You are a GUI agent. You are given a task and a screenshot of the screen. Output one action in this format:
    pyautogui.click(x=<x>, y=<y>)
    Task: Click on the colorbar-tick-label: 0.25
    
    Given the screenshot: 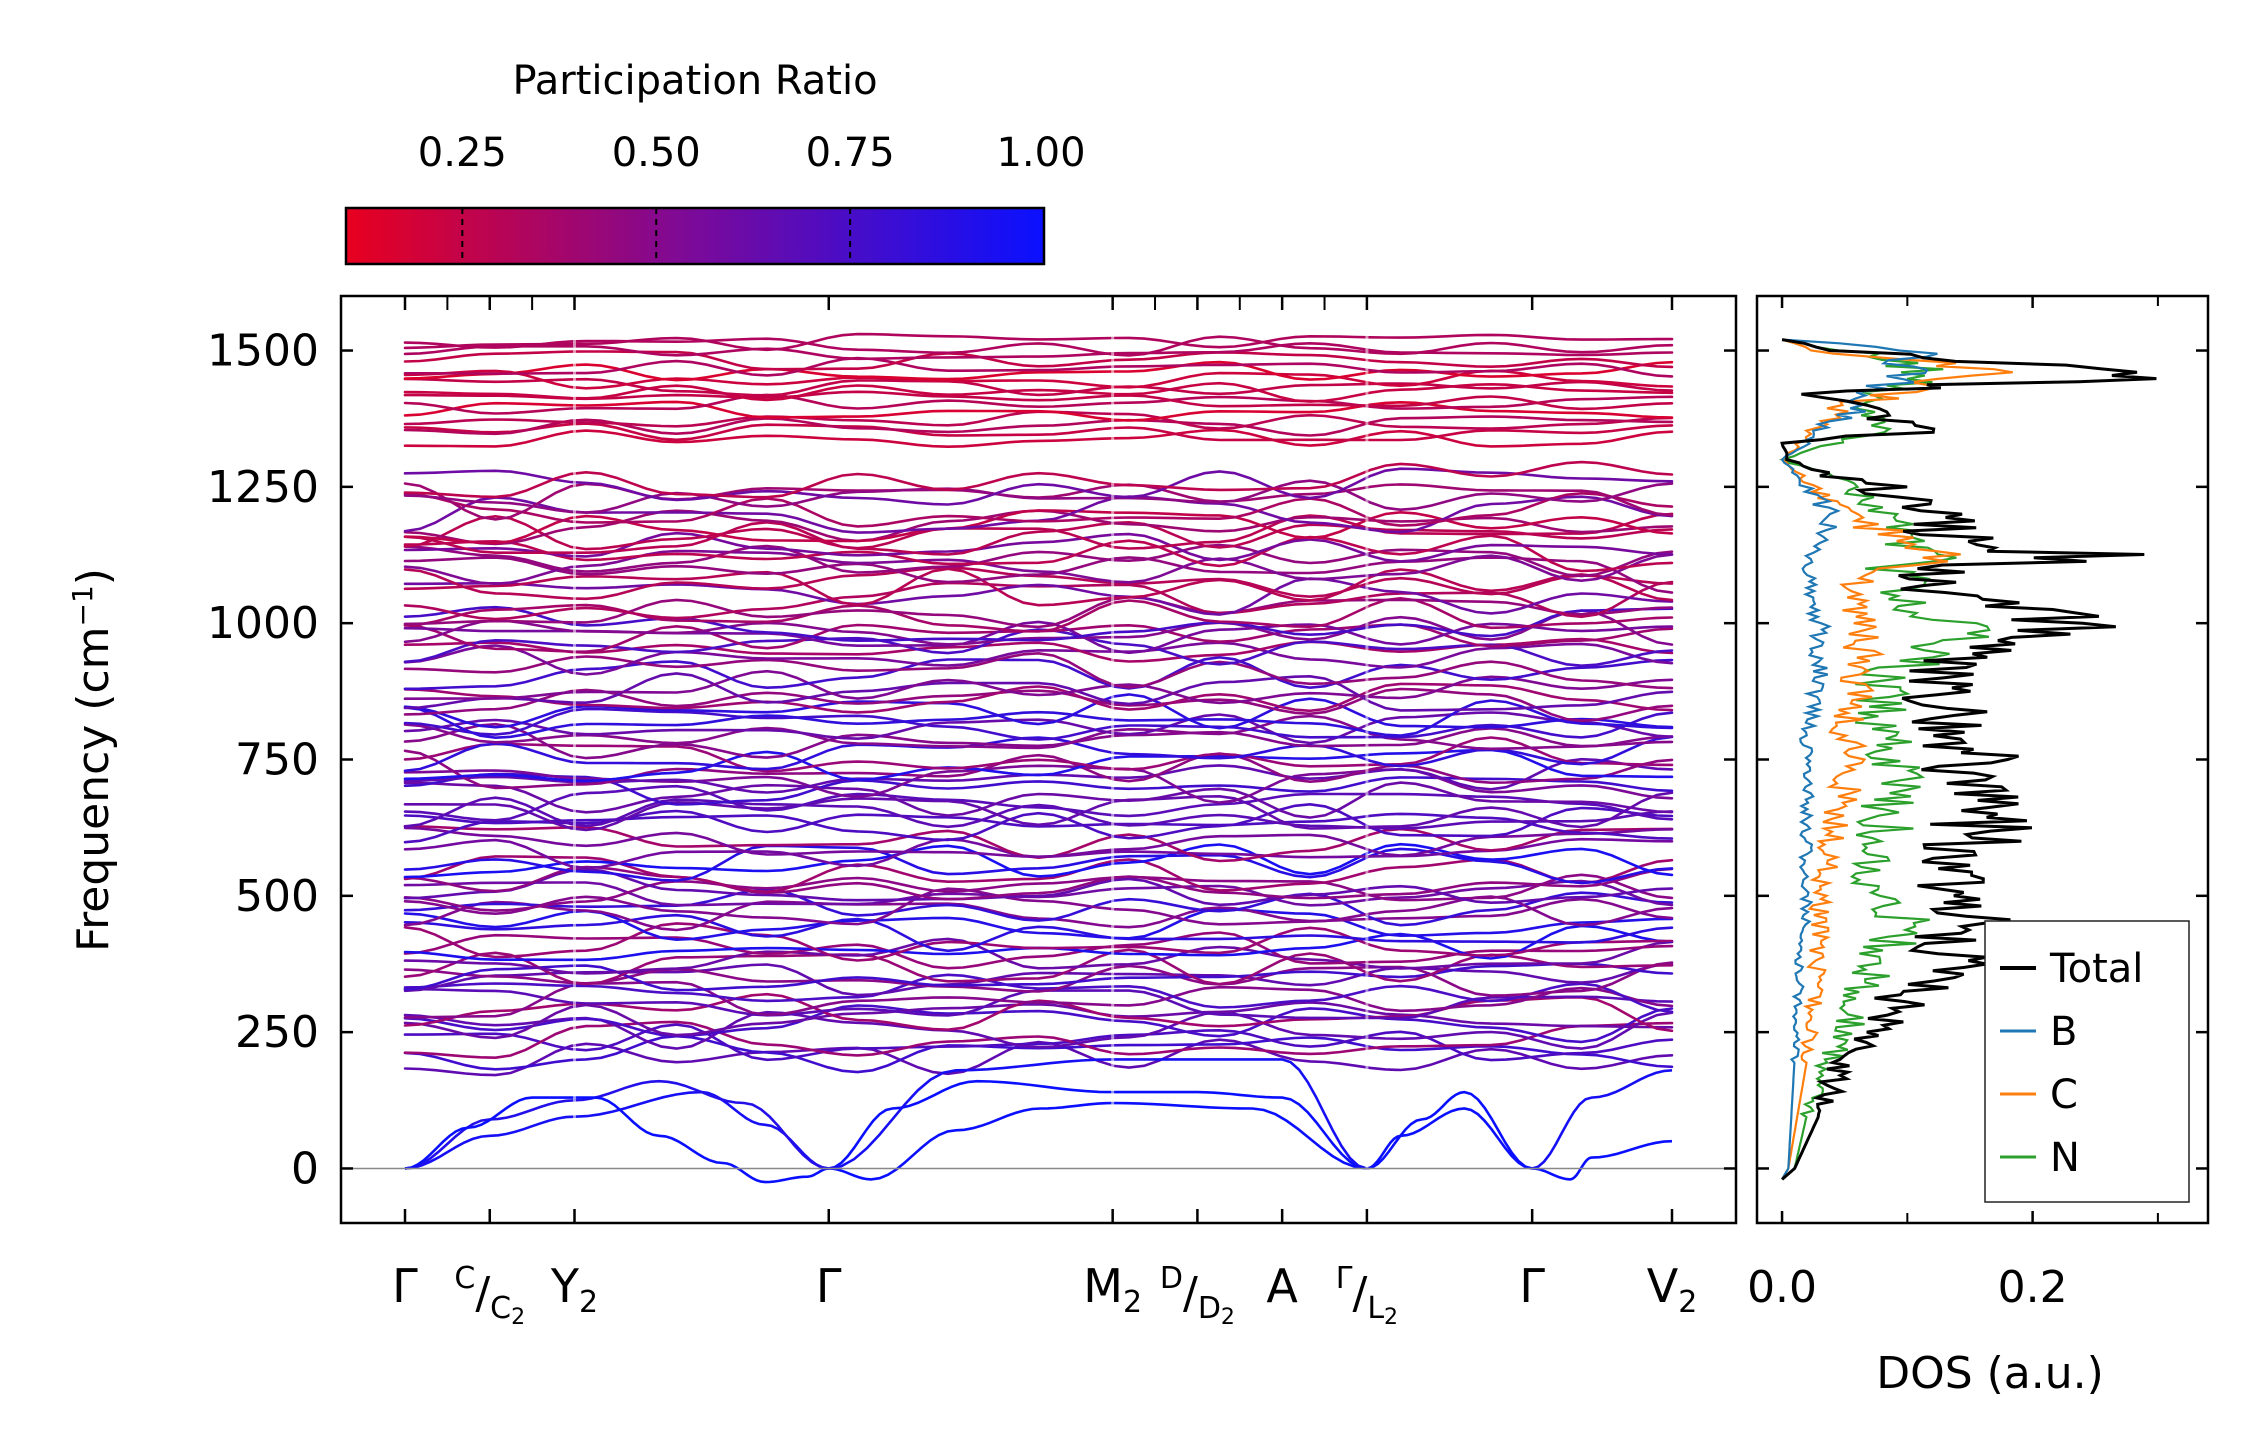 What is the action you would take?
    pyautogui.click(x=462, y=153)
    